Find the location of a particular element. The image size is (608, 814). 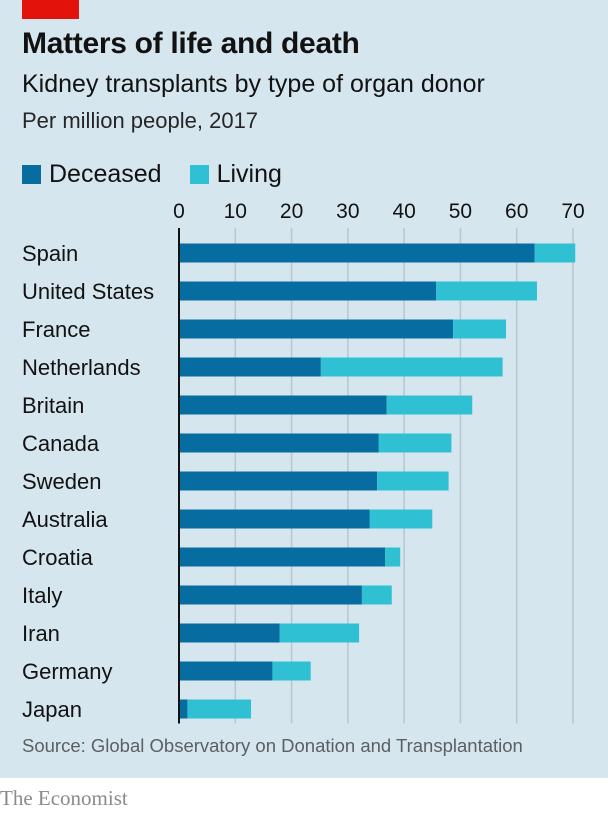

legend-label-deceased: Deceased is located at coordinates (105, 174).